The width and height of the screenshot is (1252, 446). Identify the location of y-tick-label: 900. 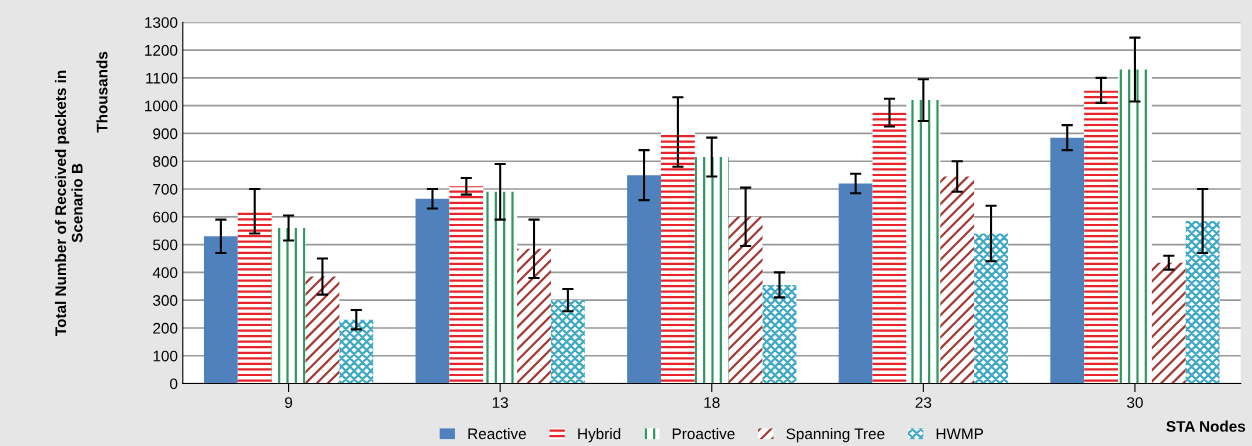
(165, 134).